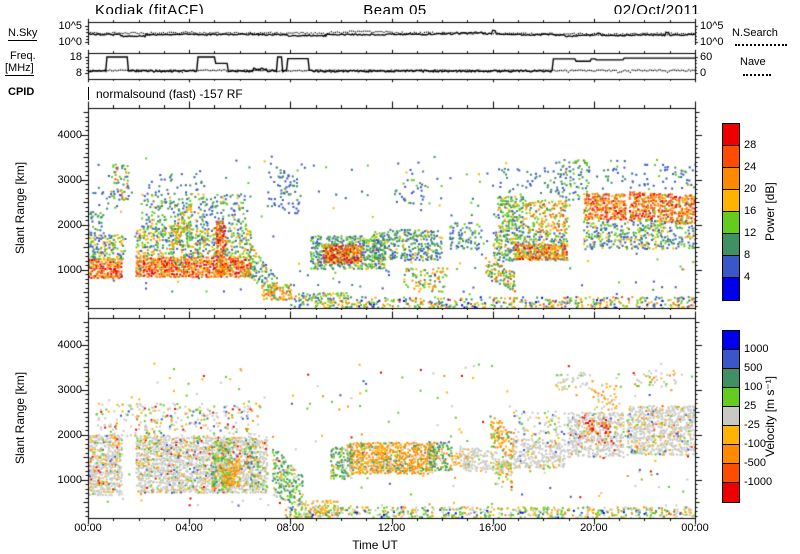  Describe the element at coordinates (750, 233) in the screenshot. I see `power-colorbar-label: 12` at that location.